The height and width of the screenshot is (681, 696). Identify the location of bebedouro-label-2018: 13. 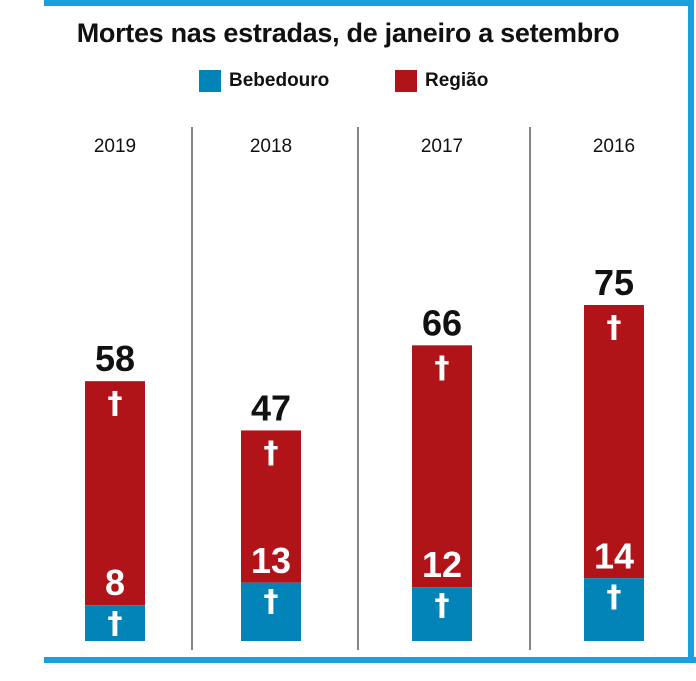
(271, 560).